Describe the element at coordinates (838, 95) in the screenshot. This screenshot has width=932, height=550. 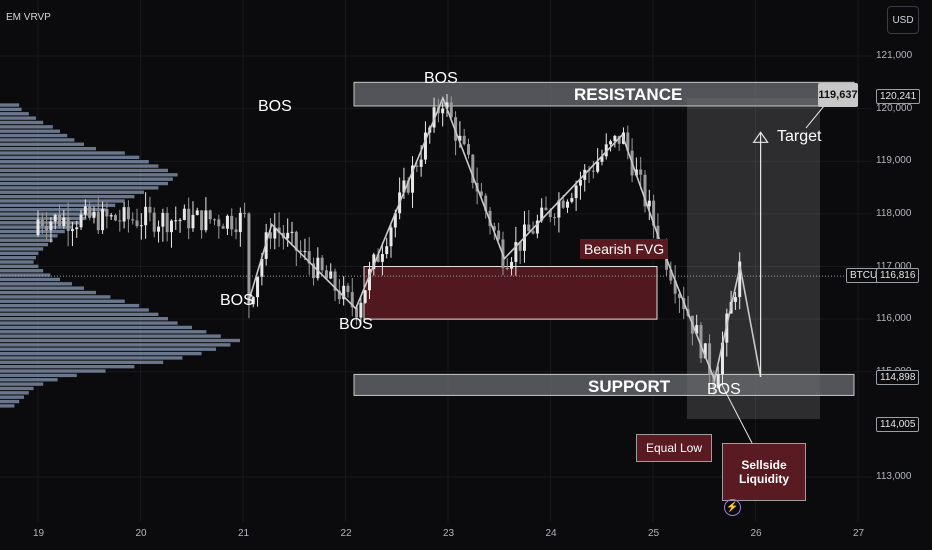
I see `target-price-badge: 119,637` at that location.